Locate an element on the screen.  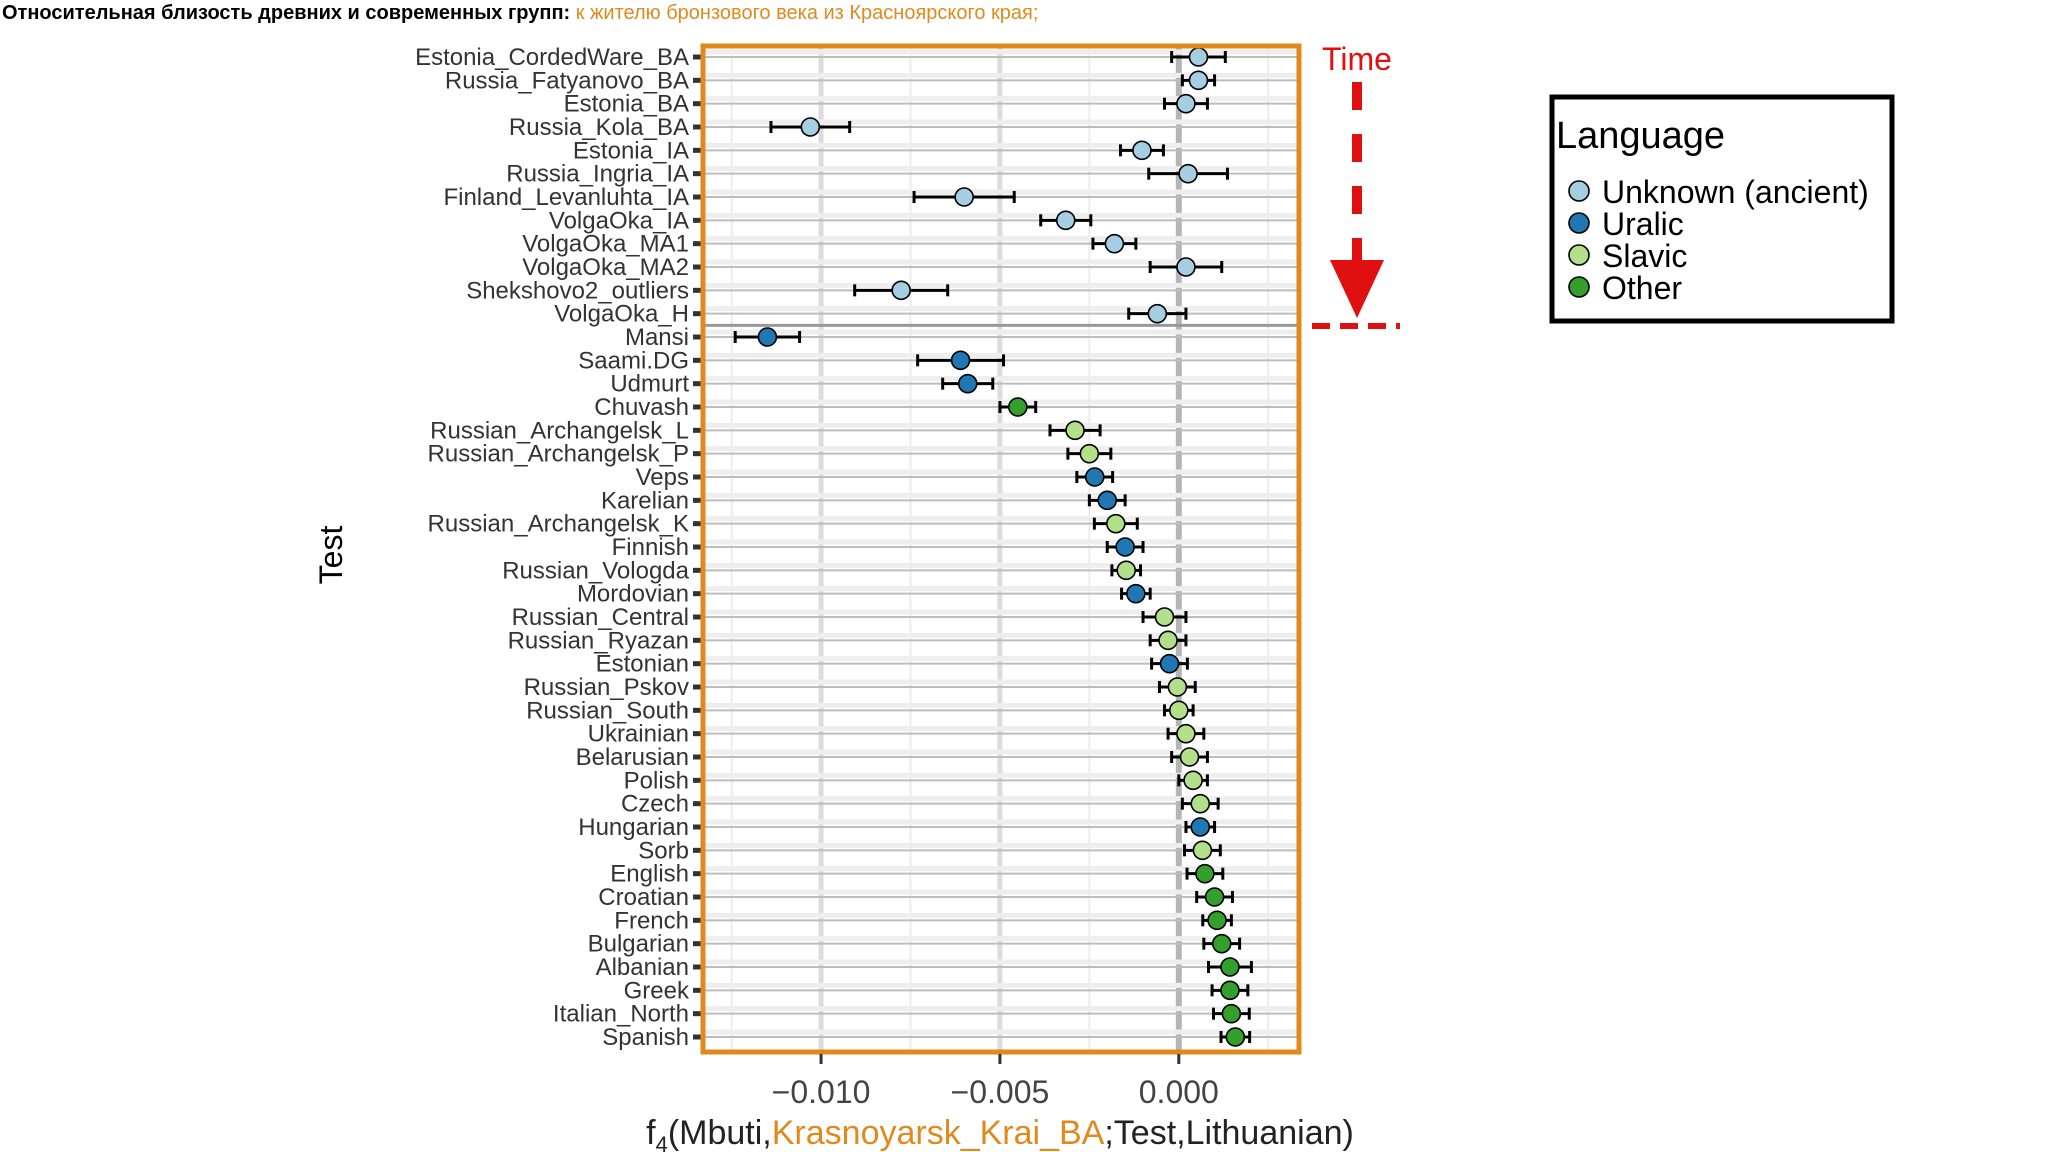
y-tick-label: Russia_Ingria_IA is located at coordinates (597, 174).